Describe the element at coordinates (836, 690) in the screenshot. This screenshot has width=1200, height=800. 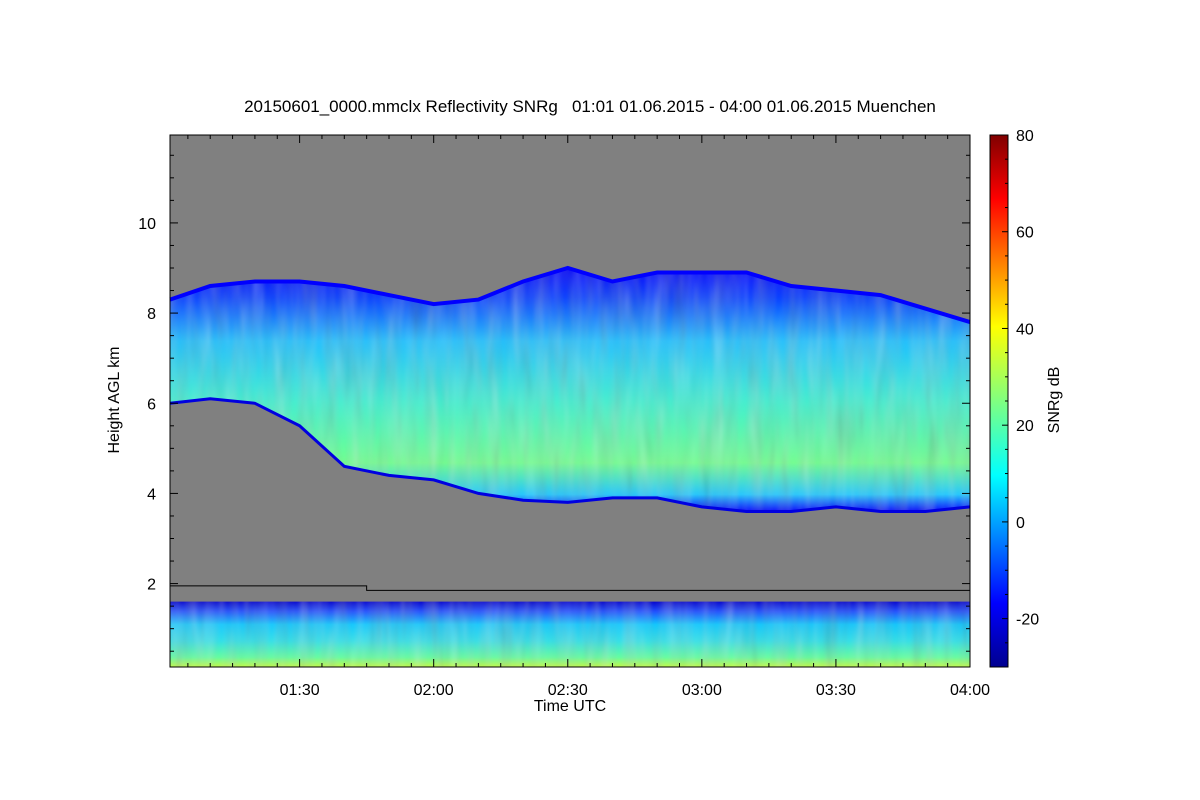
I see `x-tick-label: 03:30` at that location.